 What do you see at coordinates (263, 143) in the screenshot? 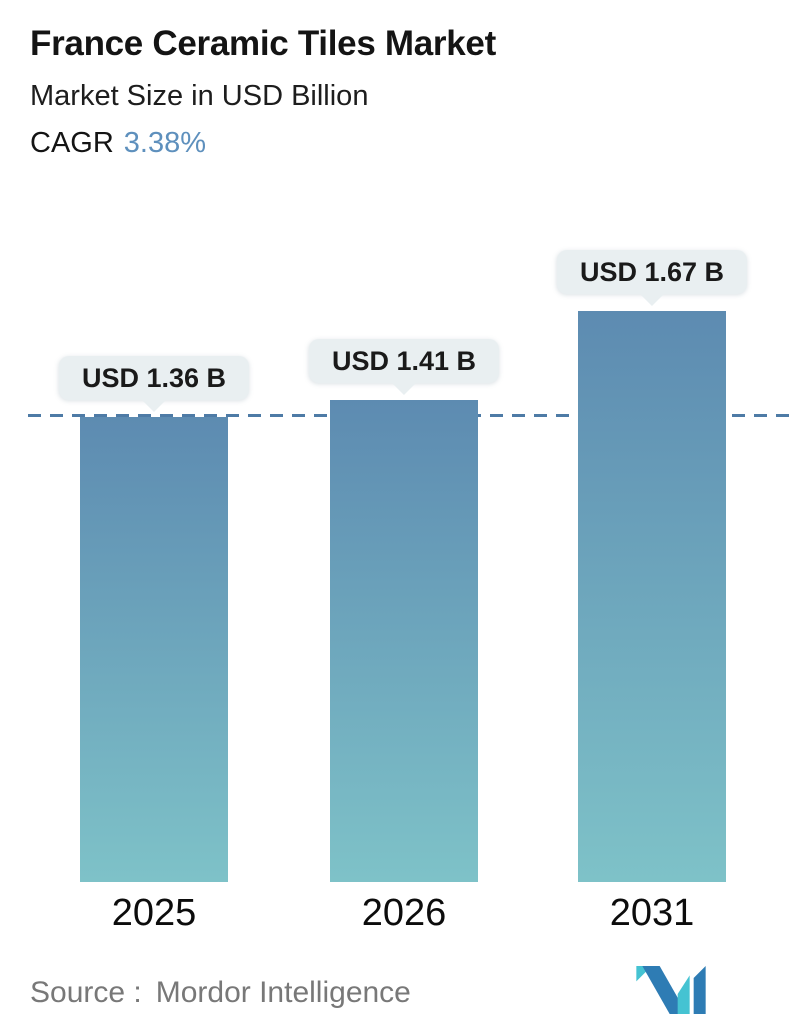
I see `cagr-row: CAGR 3.38%` at bounding box center [263, 143].